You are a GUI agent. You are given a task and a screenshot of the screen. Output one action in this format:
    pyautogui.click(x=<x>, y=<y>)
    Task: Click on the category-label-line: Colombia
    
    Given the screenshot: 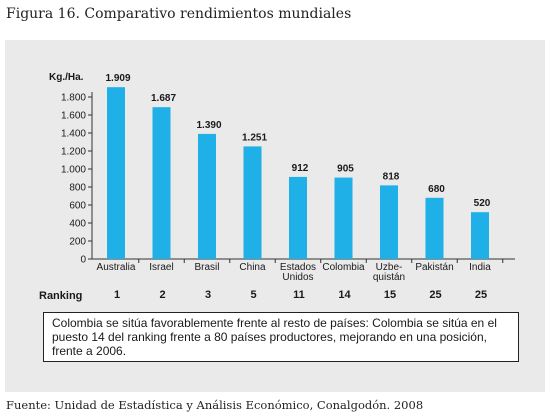 What is the action you would take?
    pyautogui.click(x=343, y=267)
    